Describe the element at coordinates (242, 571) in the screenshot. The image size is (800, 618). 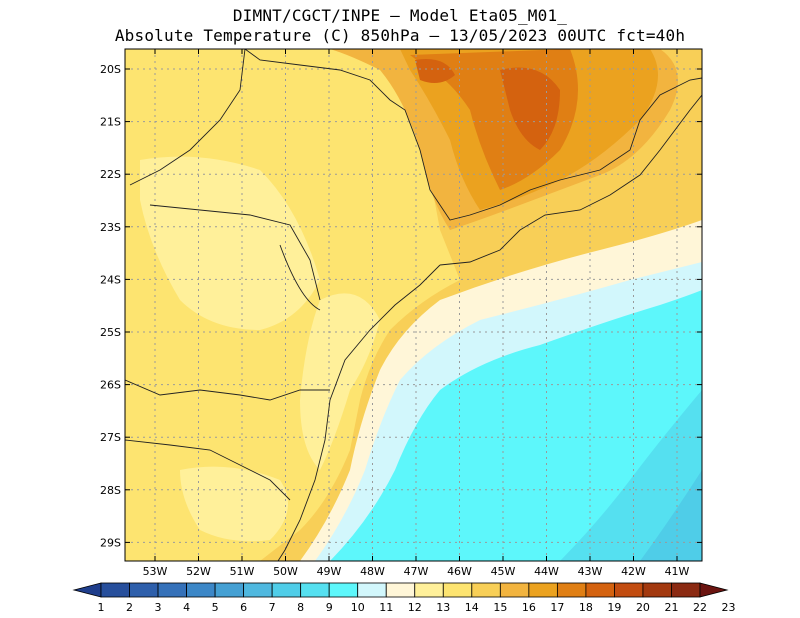
I see `lon-label: 51W` at that location.